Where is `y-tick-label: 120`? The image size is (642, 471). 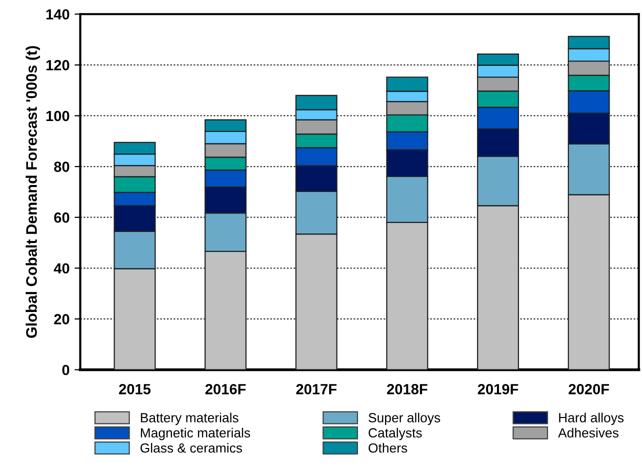 y-tick-label: 120 is located at coordinates (58, 65).